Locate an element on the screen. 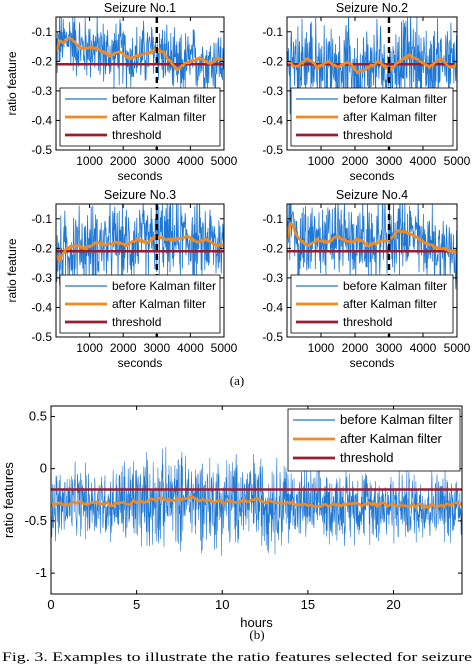 The height and width of the screenshot is (667, 474). y-axis-label: ratio features is located at coordinates (8, 500).